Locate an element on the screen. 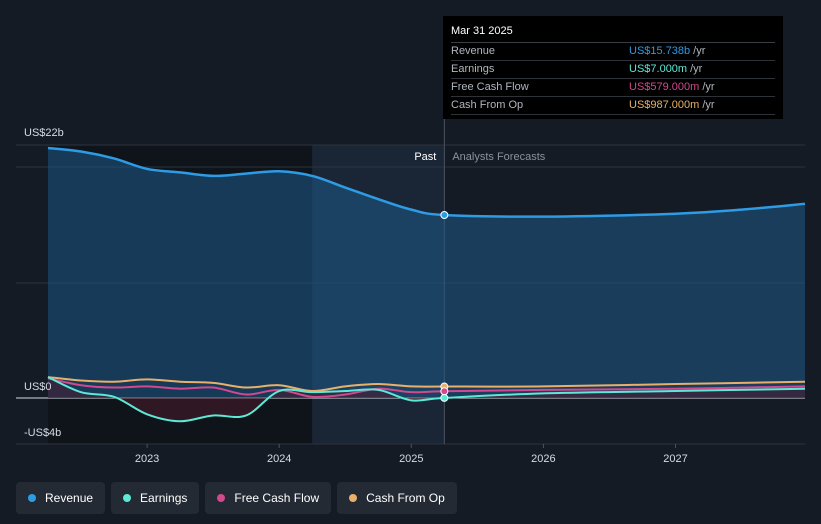  x-tick-label: 2027 is located at coordinates (675, 459).